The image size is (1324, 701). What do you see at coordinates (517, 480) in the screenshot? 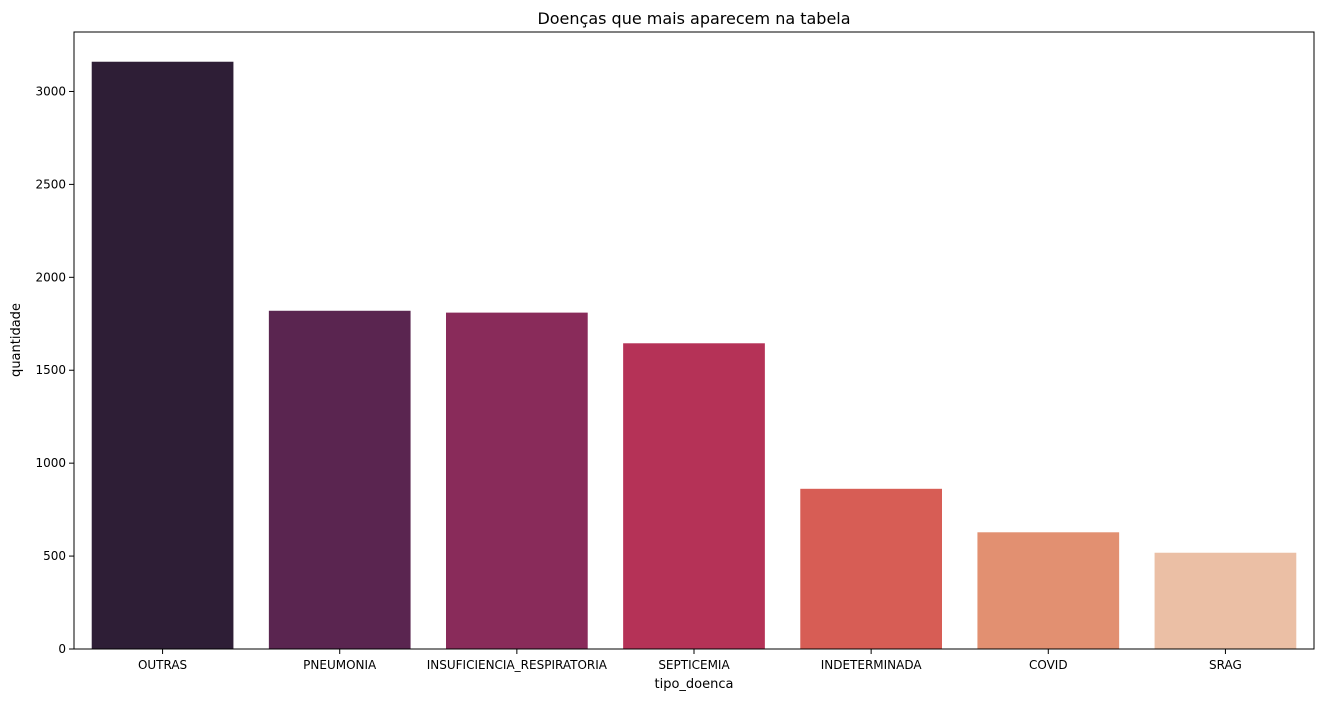
I see `bar-insuficiencia_respiratoria` at bounding box center [517, 480].